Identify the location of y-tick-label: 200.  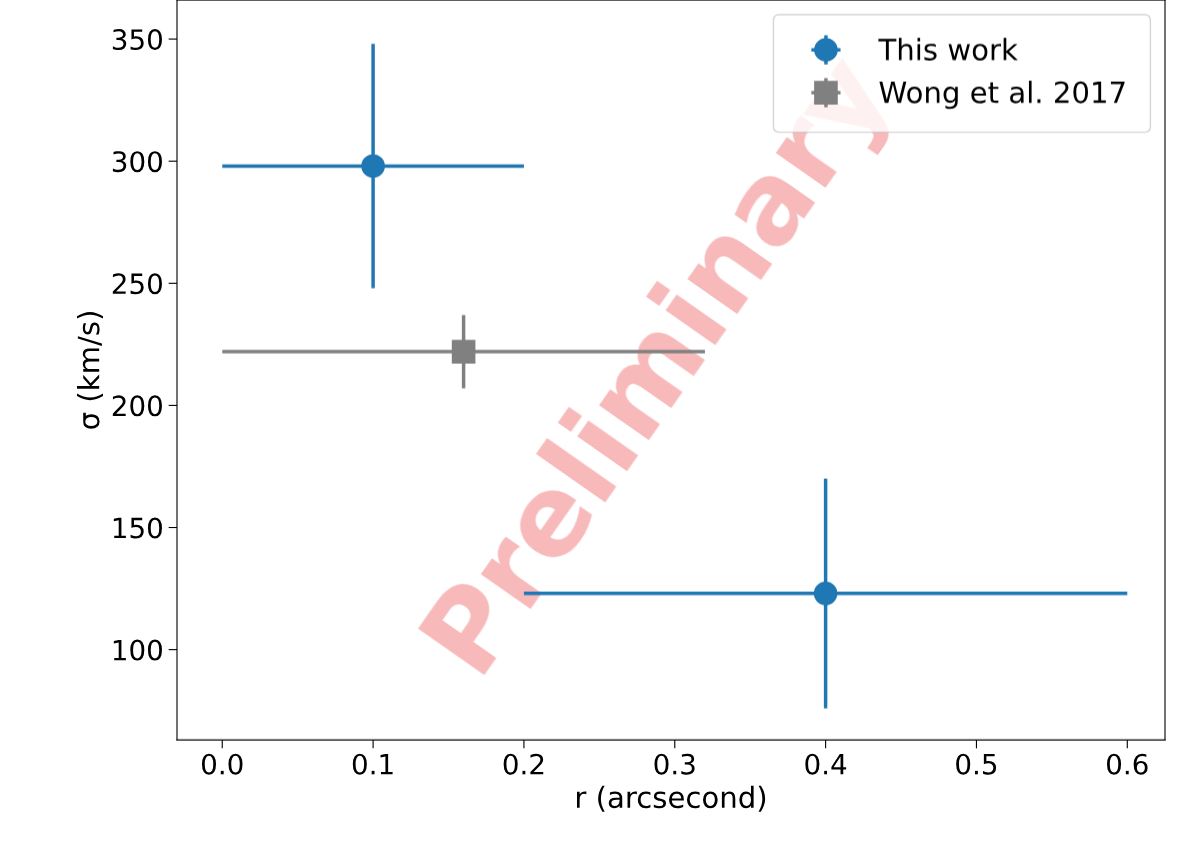
(137, 406).